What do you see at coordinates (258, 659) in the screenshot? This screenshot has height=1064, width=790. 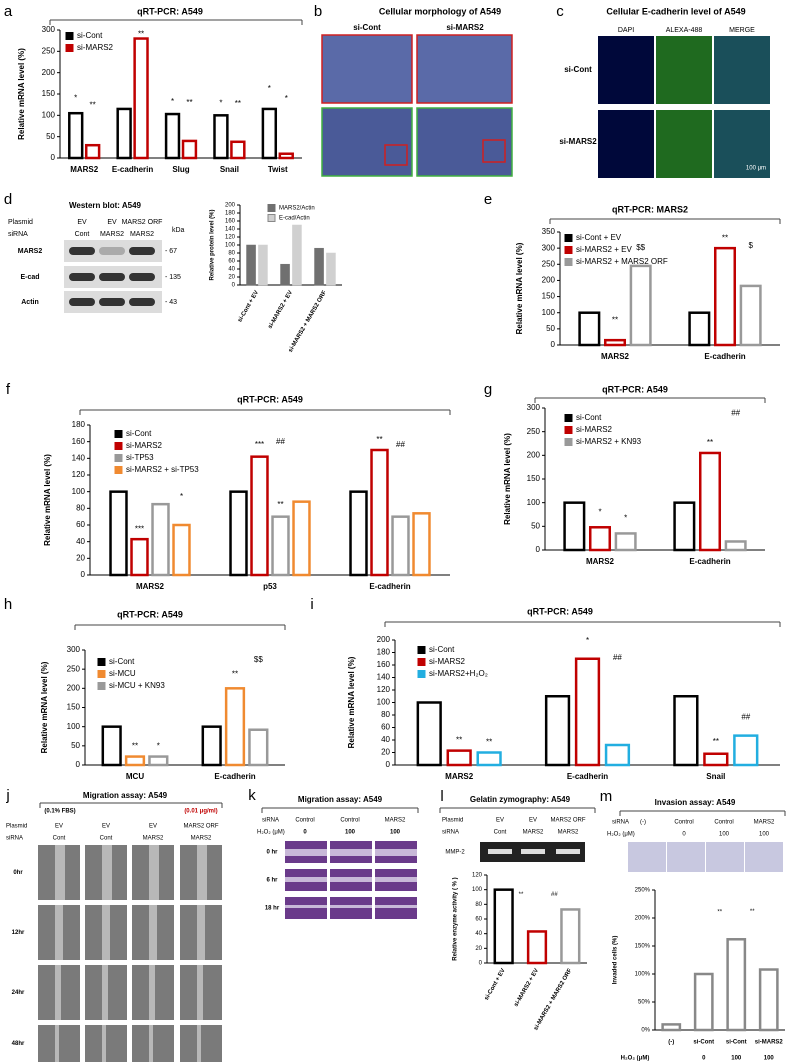 I see `significance-mark: $$` at bounding box center [258, 659].